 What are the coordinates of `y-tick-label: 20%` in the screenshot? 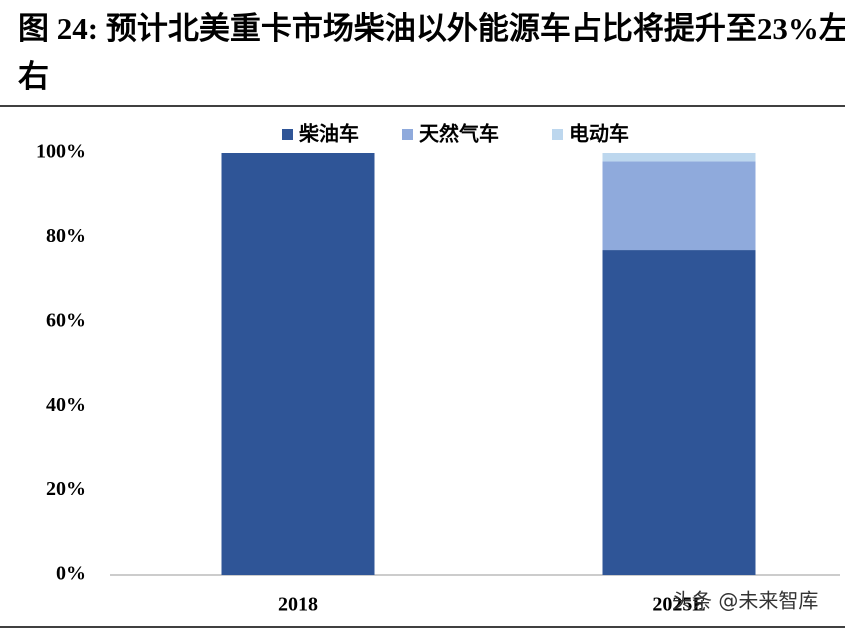 It's located at (66, 489).